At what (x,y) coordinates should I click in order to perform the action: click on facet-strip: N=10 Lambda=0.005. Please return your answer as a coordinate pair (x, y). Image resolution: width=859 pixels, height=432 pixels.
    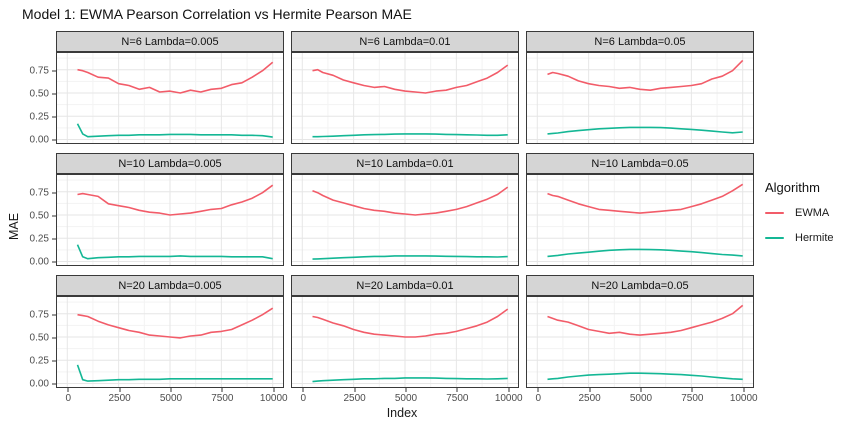
    Looking at the image, I should click on (170, 163).